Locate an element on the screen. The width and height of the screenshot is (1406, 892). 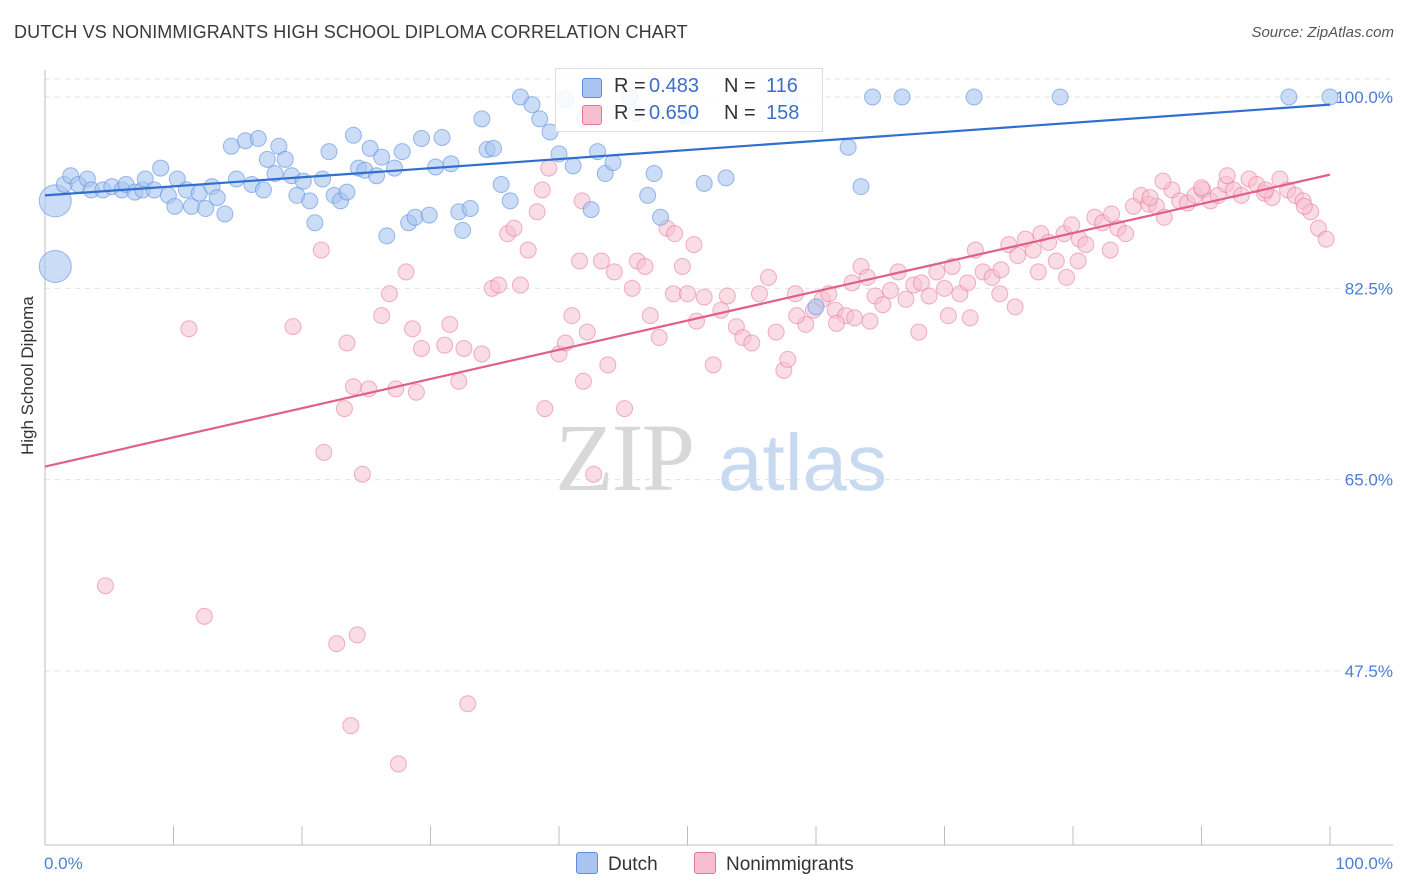
dutch-legend-swatch is located at coordinates (587, 863).